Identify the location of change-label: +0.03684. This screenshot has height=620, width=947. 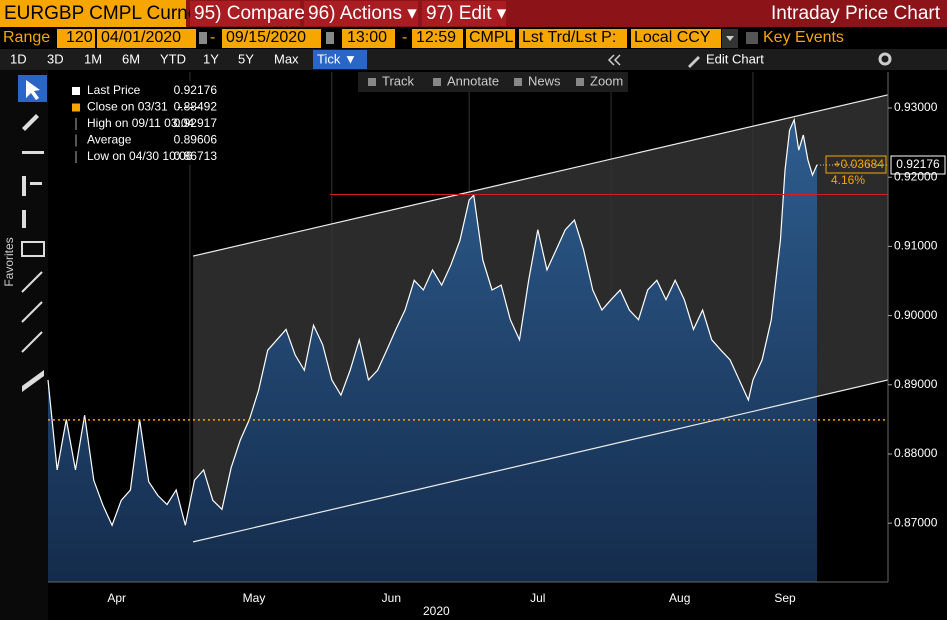
(859, 164).